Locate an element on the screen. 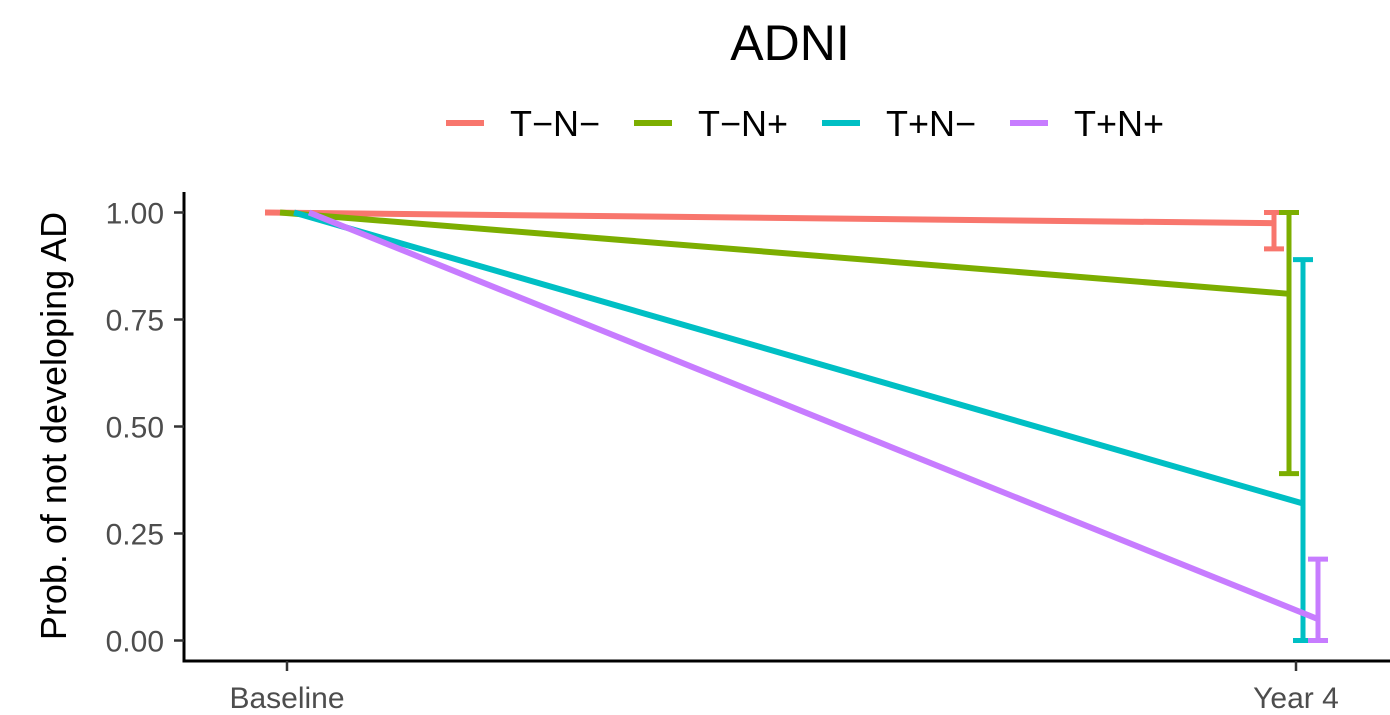  y-tick-label: 0.75 is located at coordinates (135, 321).